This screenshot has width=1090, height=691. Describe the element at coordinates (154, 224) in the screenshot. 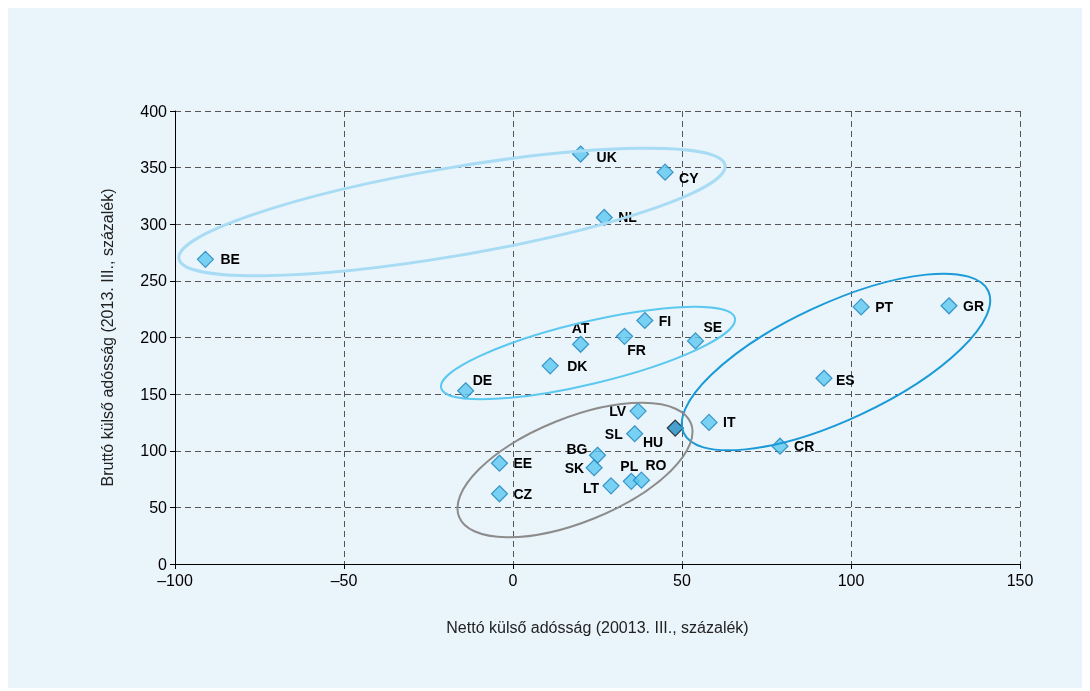

I see `y-tick-label: 300` at that location.